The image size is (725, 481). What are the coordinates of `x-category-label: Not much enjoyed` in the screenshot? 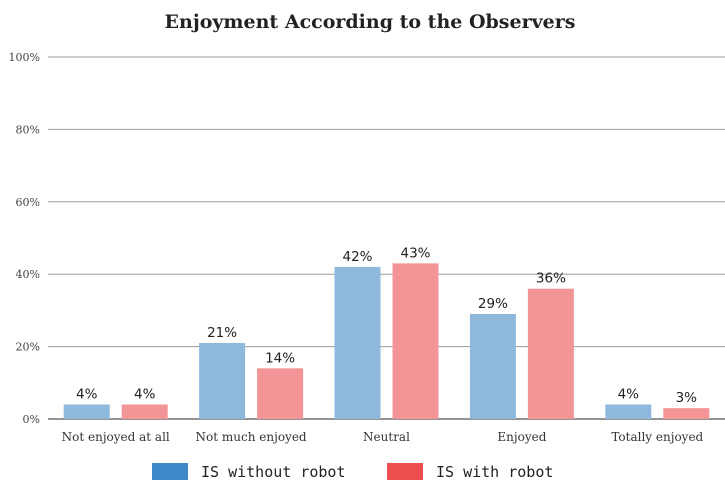 It's located at (251, 437).